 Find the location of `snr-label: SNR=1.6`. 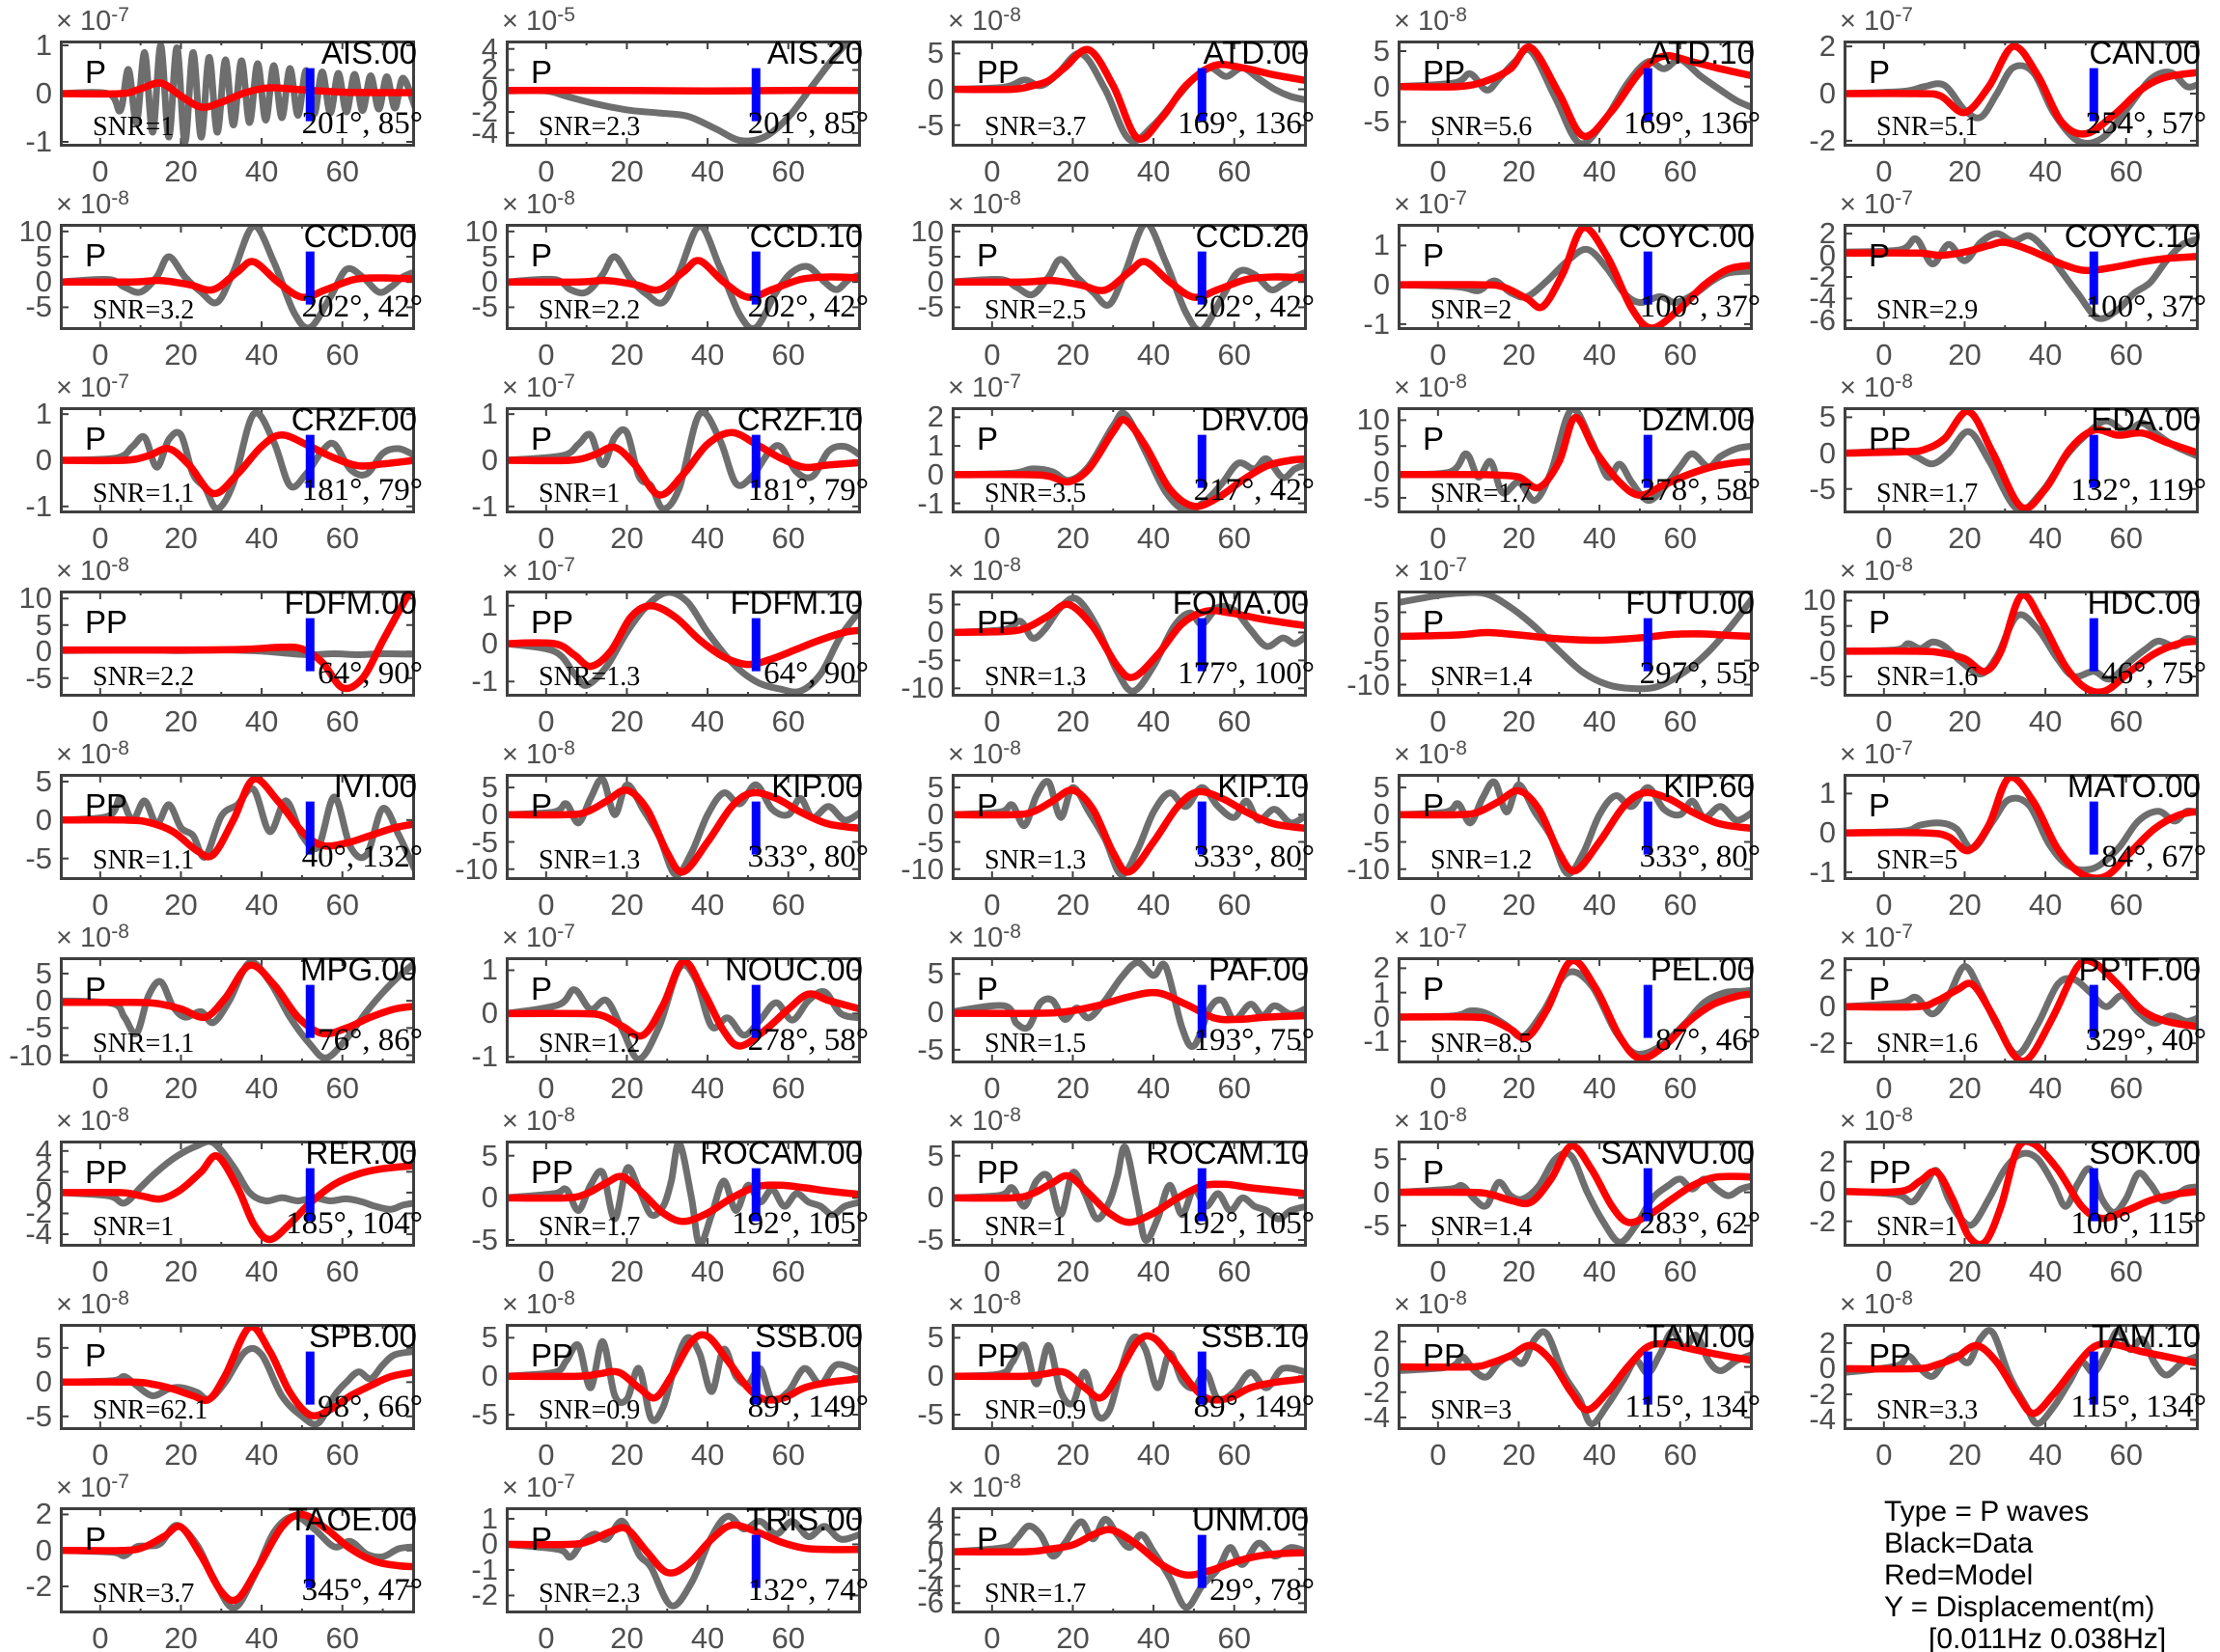

snr-label: SNR=1.6 is located at coordinates (1927, 677).